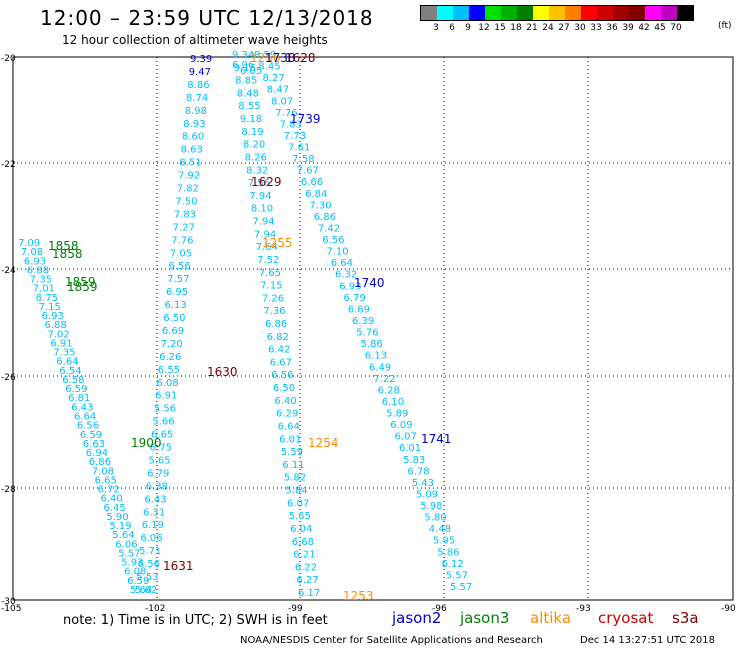  What do you see at coordinates (155, 609) in the screenshot?
I see `lon-tick-label: -102` at bounding box center [155, 609].